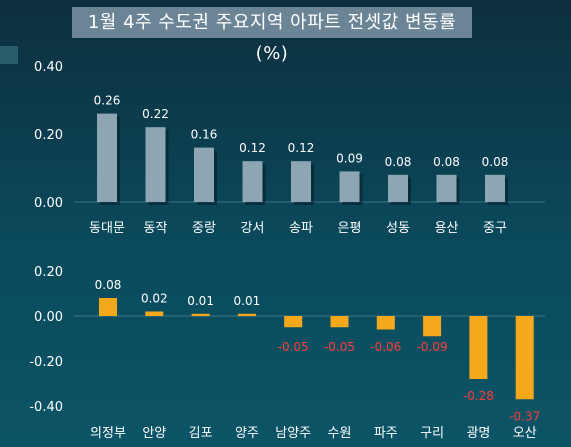 The image size is (571, 447). Describe the element at coordinates (154, 433) in the screenshot. I see `chart2-category-label: 안양` at that location.